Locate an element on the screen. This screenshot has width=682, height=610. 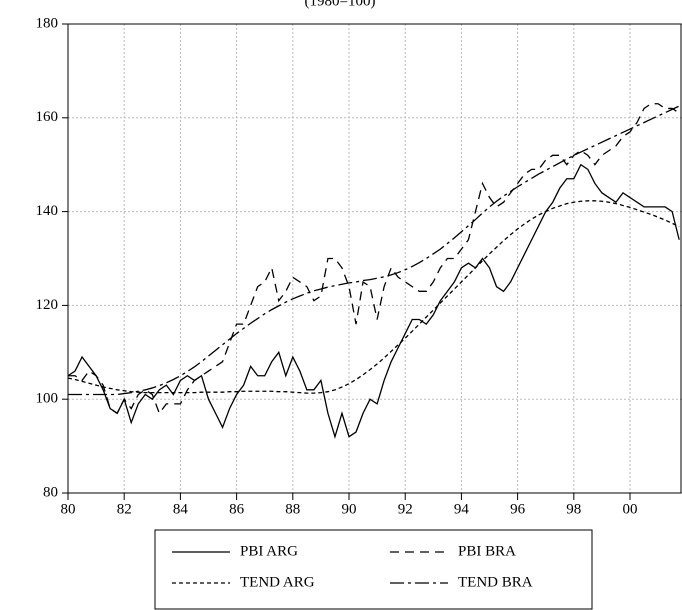
legend-label: PBI BRA is located at coordinates (487, 551).